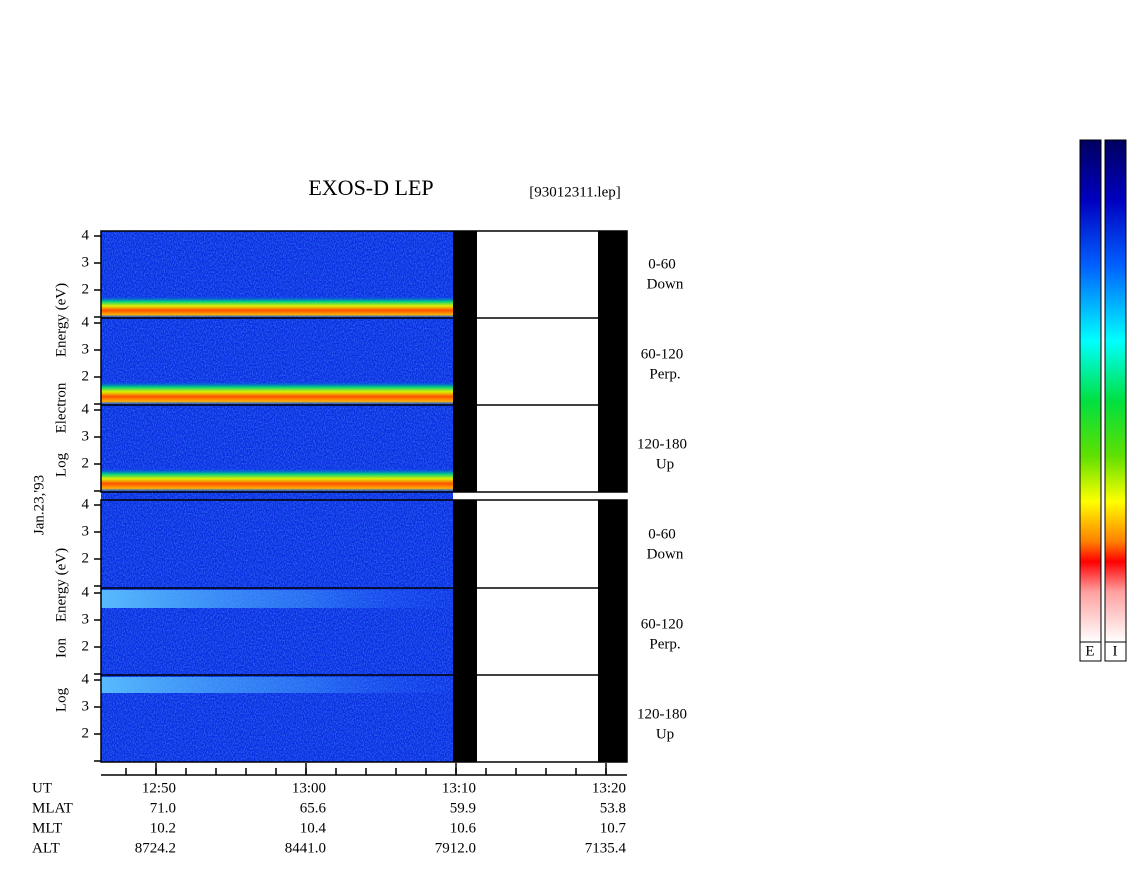 This screenshot has width=1130, height=875. I want to click on ephemeris-value: 71.0, so click(163, 808).